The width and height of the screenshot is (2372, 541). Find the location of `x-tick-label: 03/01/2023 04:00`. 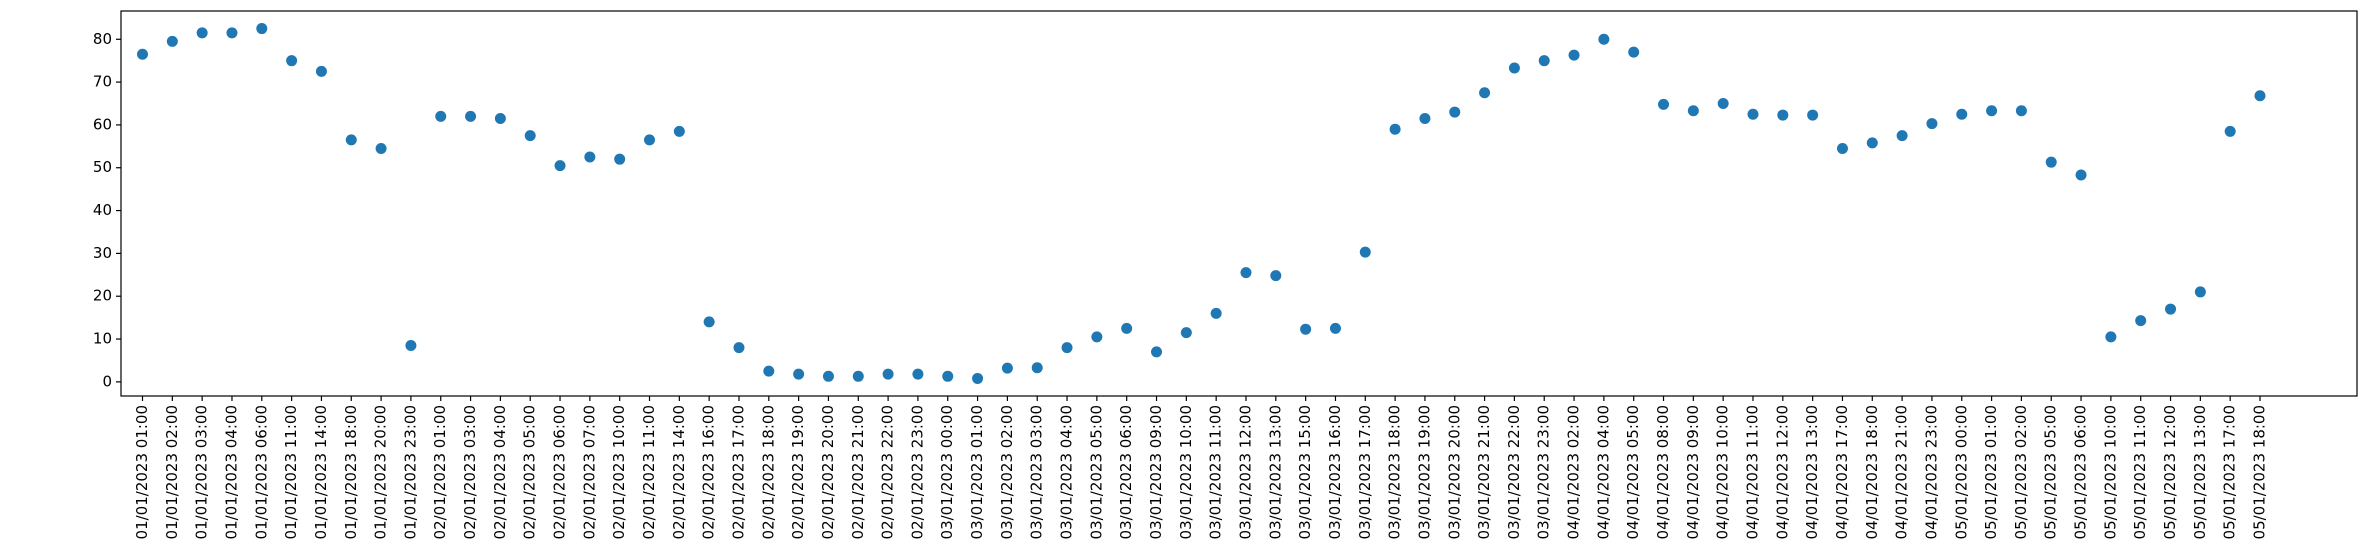

x-tick-label: 03/01/2023 04:00 is located at coordinates (1067, 472).